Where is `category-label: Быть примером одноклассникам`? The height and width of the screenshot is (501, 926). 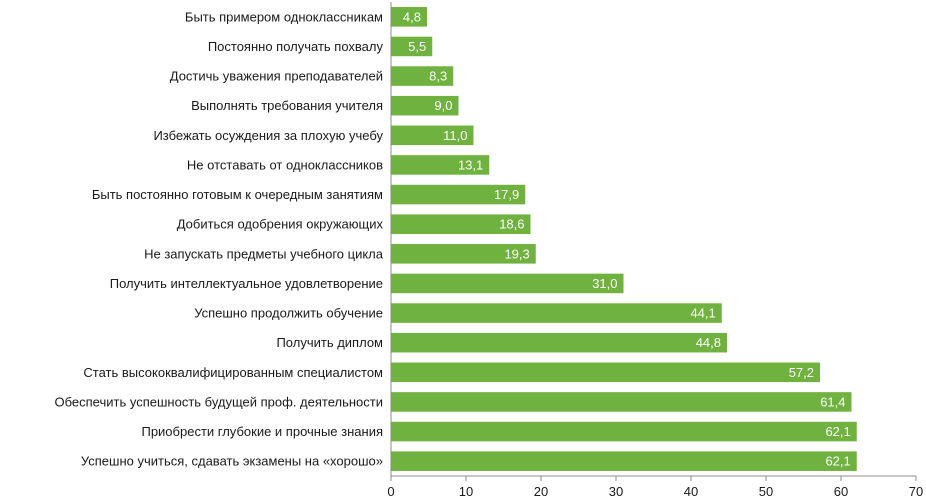 category-label: Быть примером одноклассникам is located at coordinates (284, 16).